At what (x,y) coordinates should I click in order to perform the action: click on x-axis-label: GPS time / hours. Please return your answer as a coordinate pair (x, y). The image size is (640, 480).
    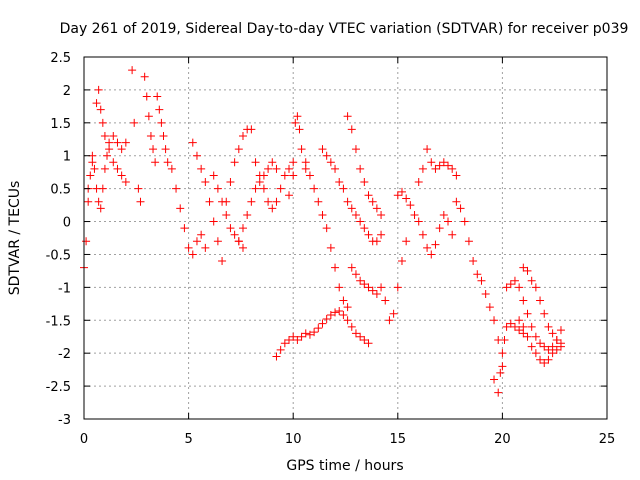
    Looking at the image, I should click on (344, 466).